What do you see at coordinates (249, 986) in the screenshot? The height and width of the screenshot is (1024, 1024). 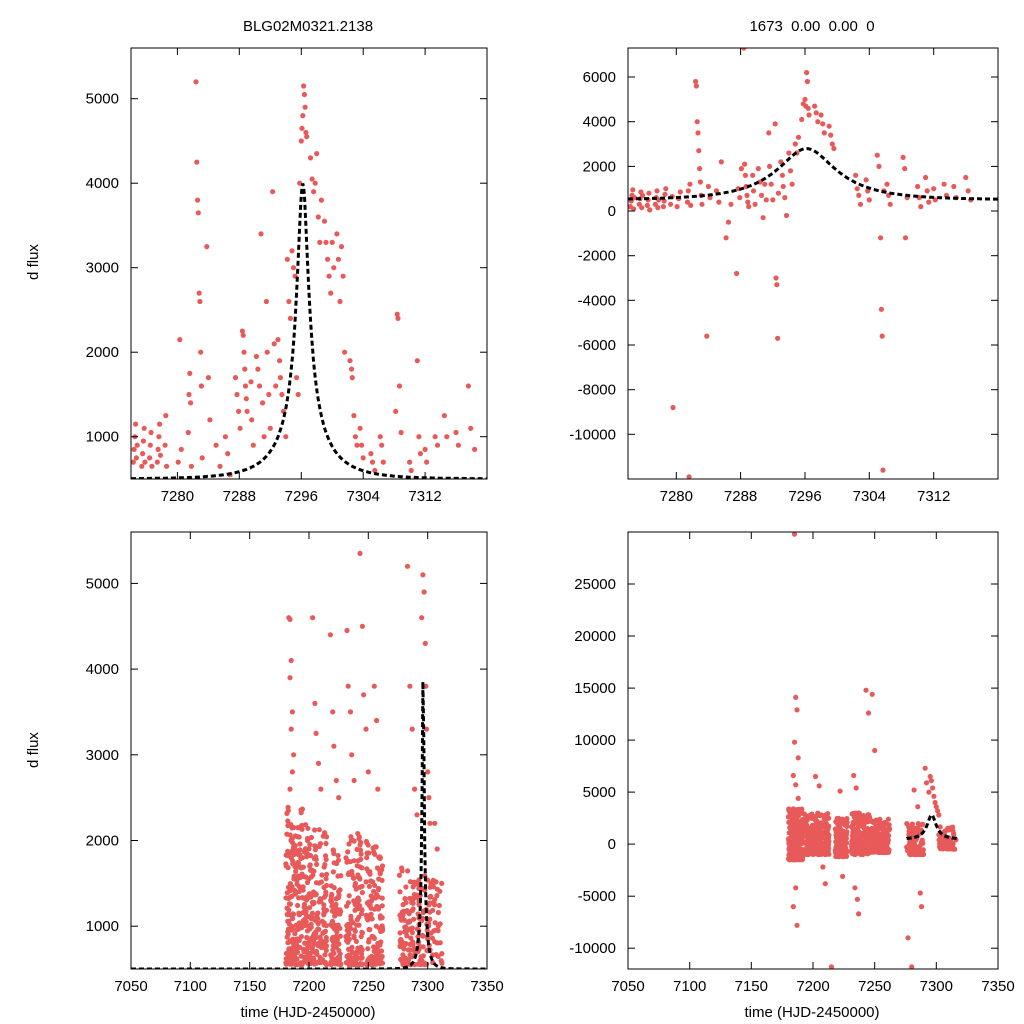 I see `x-tick-label: 7150` at bounding box center [249, 986].